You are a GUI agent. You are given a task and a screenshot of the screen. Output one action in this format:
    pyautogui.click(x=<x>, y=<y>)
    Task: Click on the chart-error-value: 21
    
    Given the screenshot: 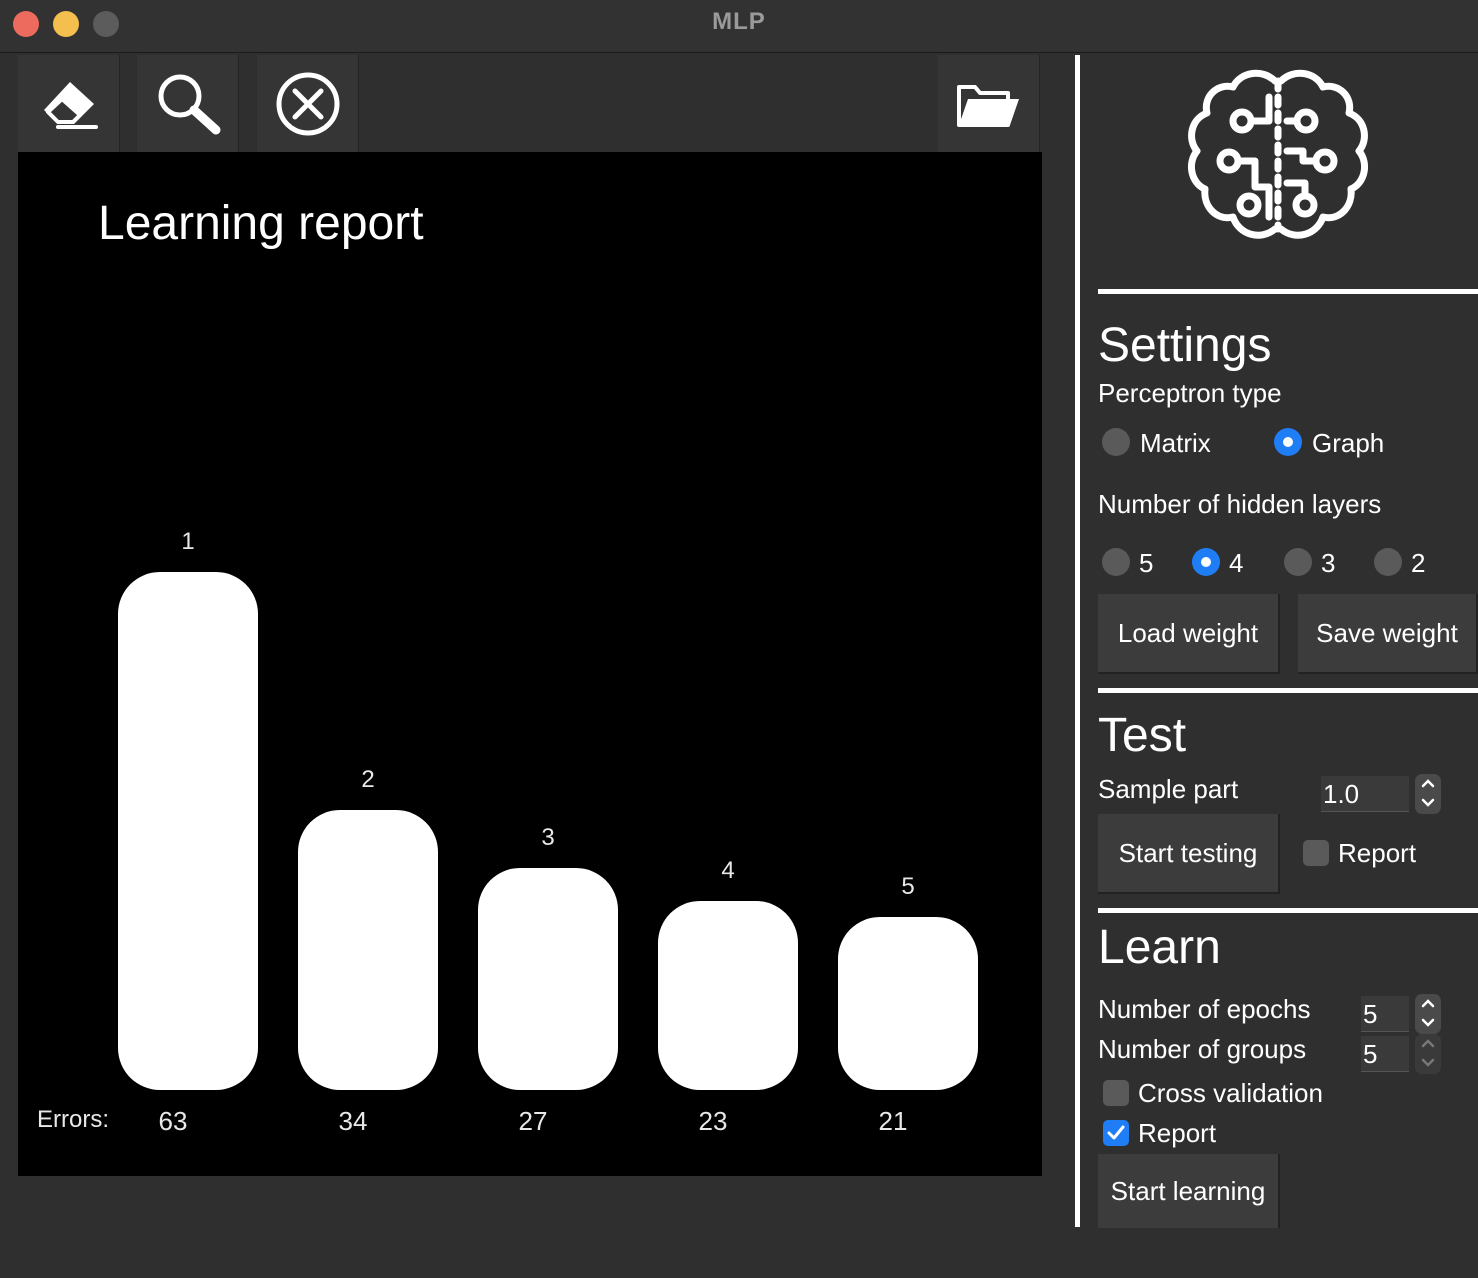 What is the action you would take?
    pyautogui.click(x=893, y=1121)
    